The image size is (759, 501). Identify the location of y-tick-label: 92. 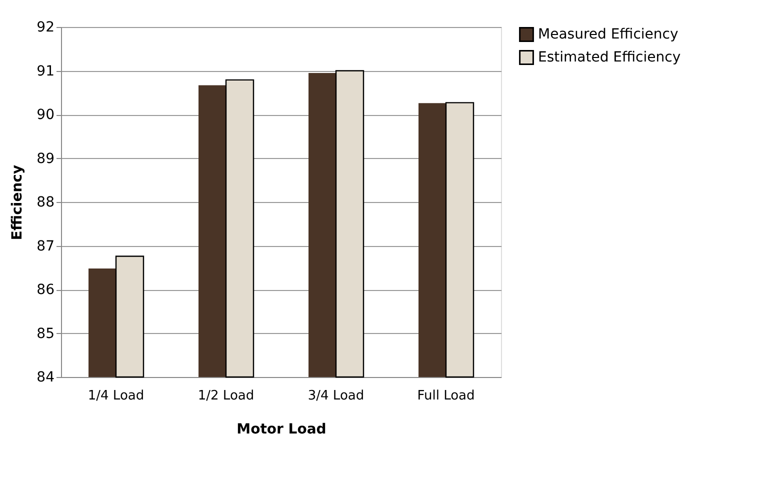
(45, 28).